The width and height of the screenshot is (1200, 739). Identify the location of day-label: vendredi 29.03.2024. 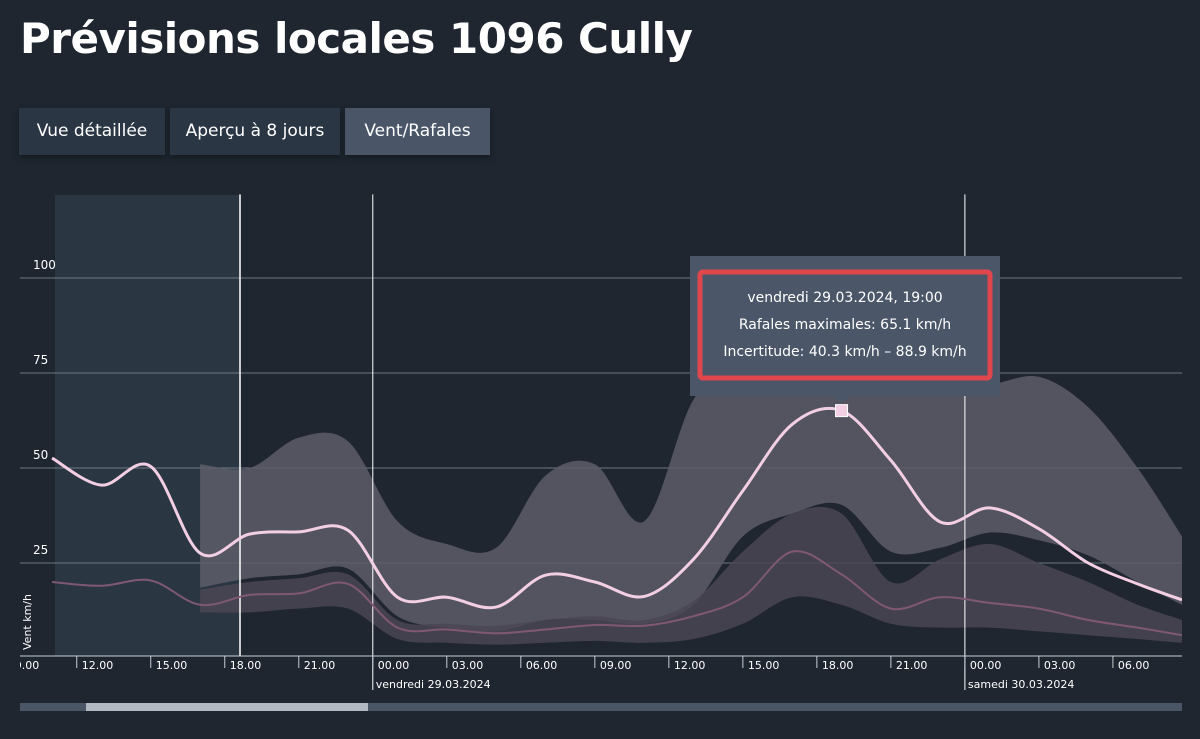
(433, 684).